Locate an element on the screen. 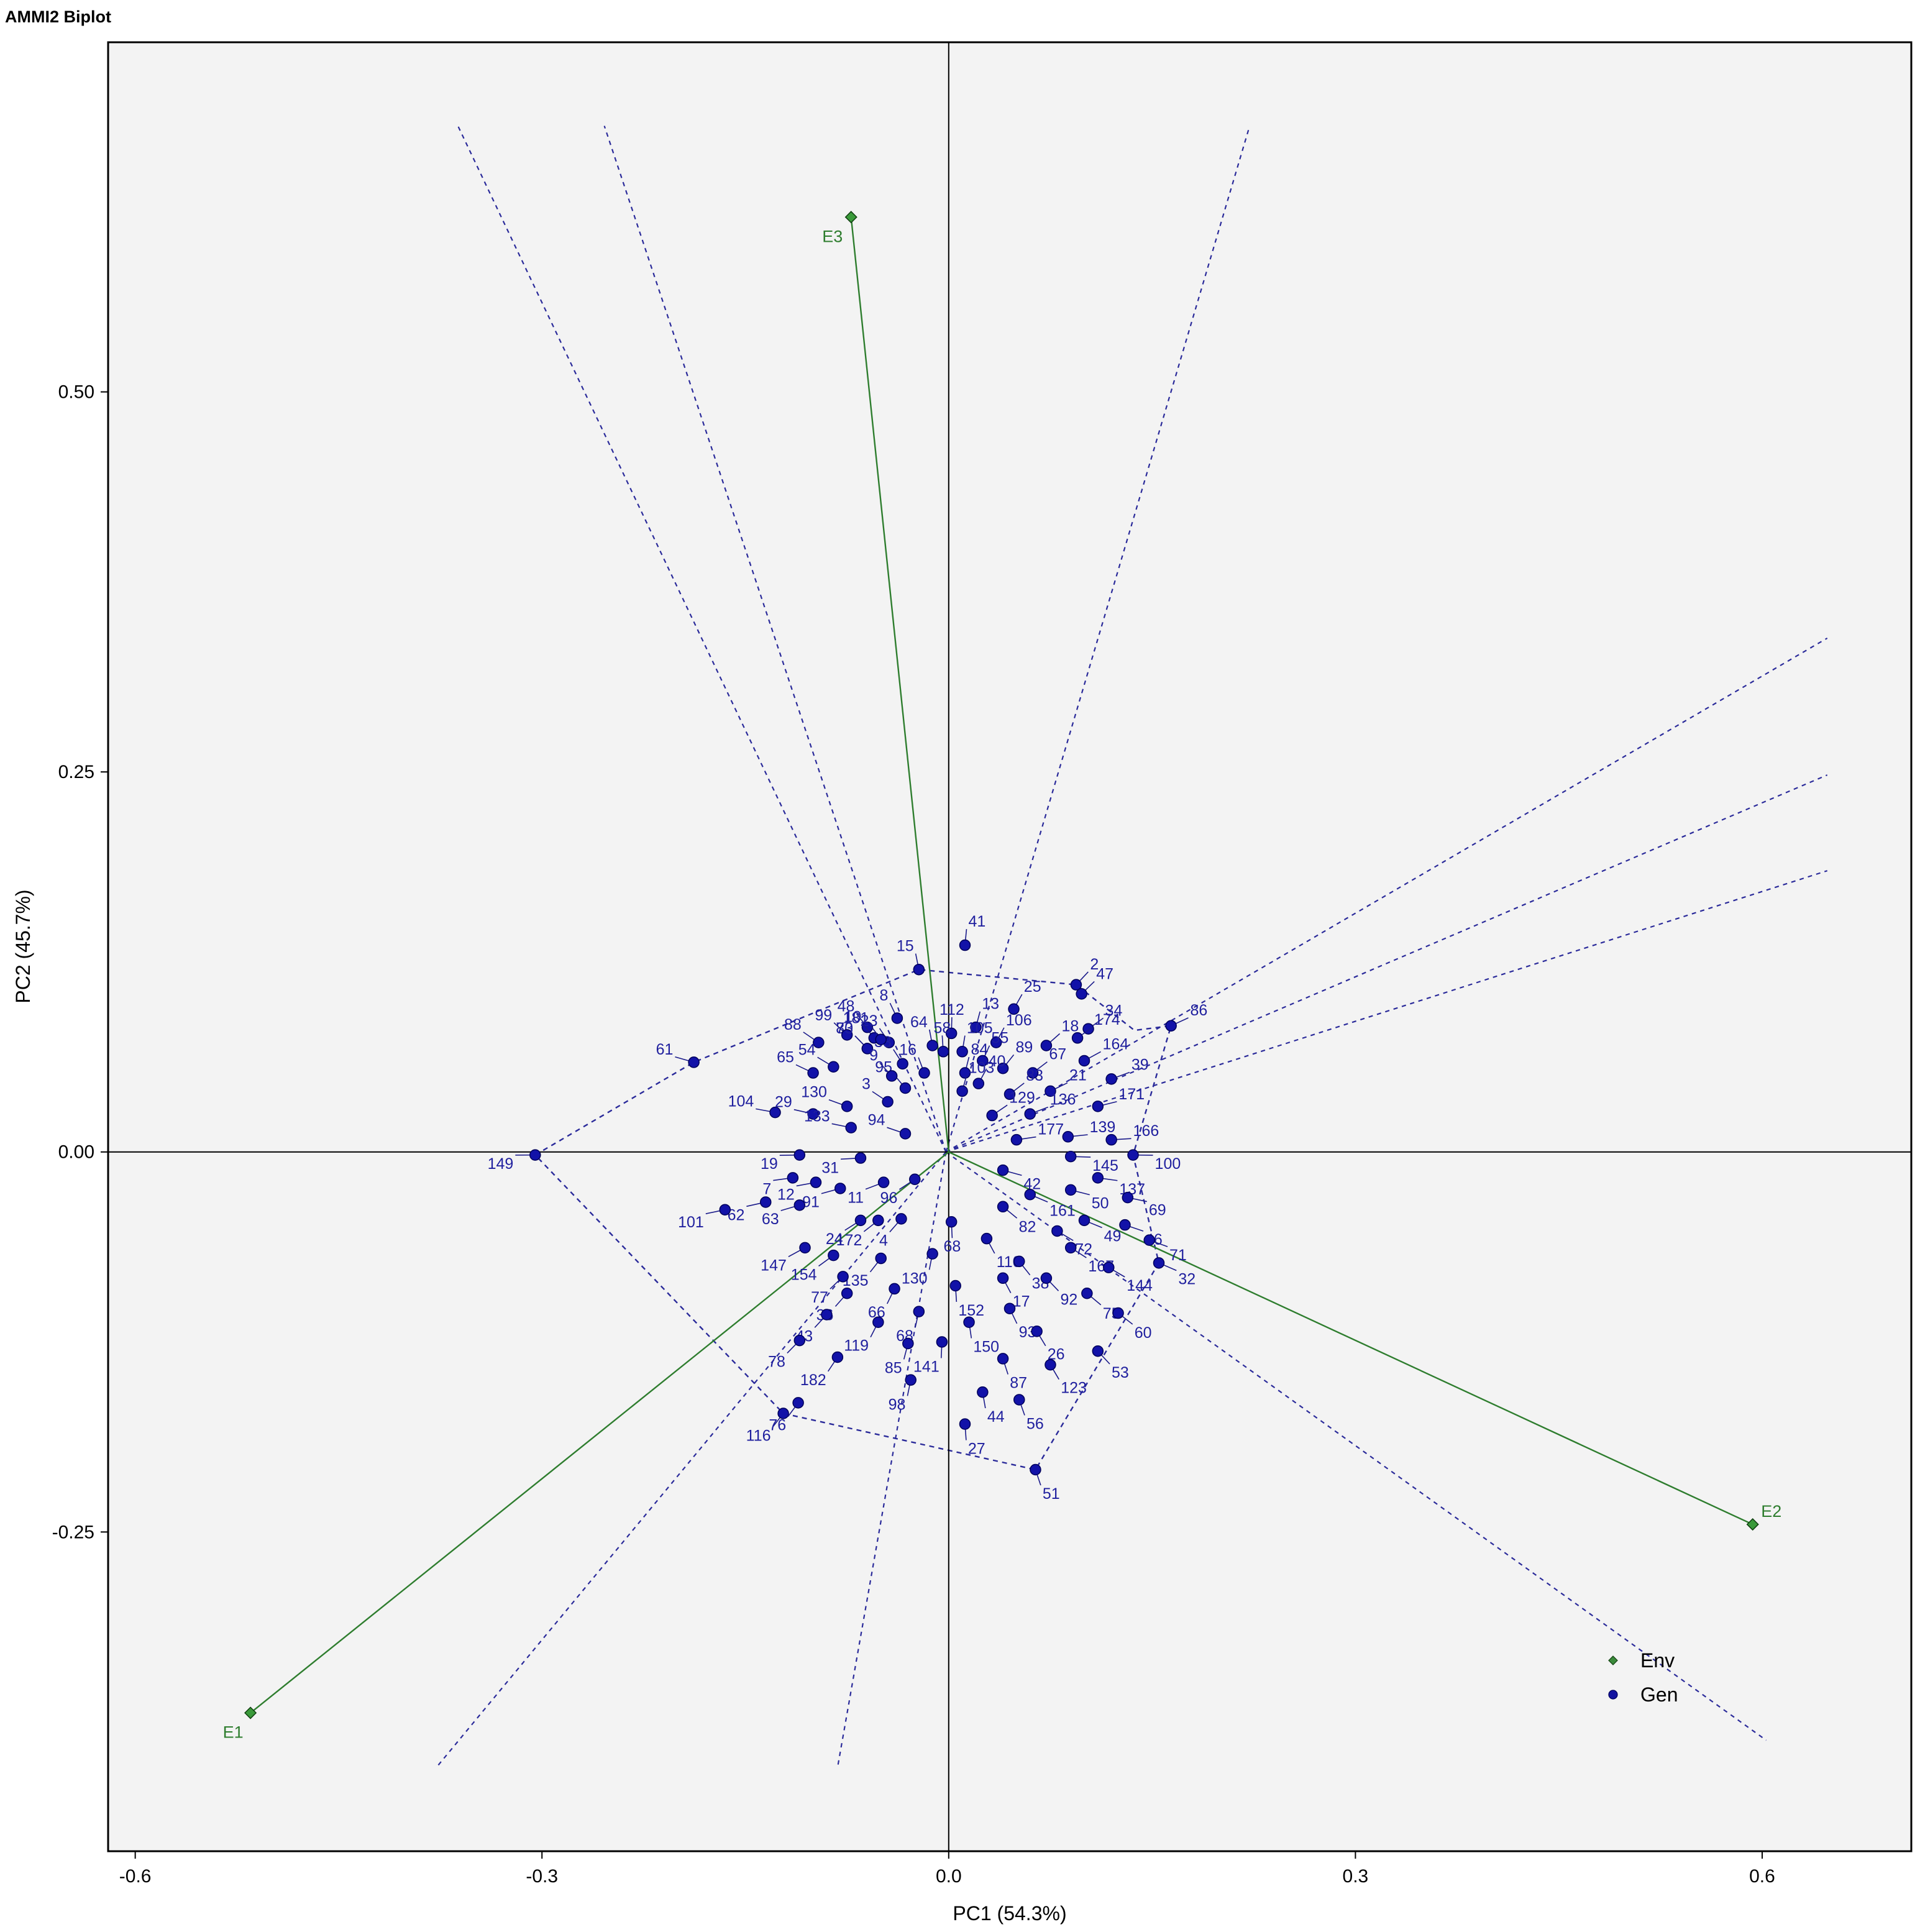 This screenshot has height=1932, width=1920. convex-hull is located at coordinates (853, 1219).